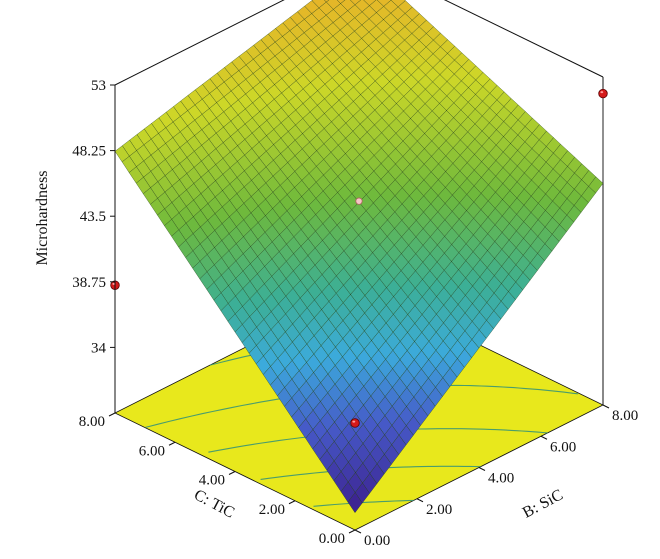 This screenshot has height=559, width=660. Describe the element at coordinates (625, 416) in the screenshot. I see `y-tick-label: 8.00` at that location.